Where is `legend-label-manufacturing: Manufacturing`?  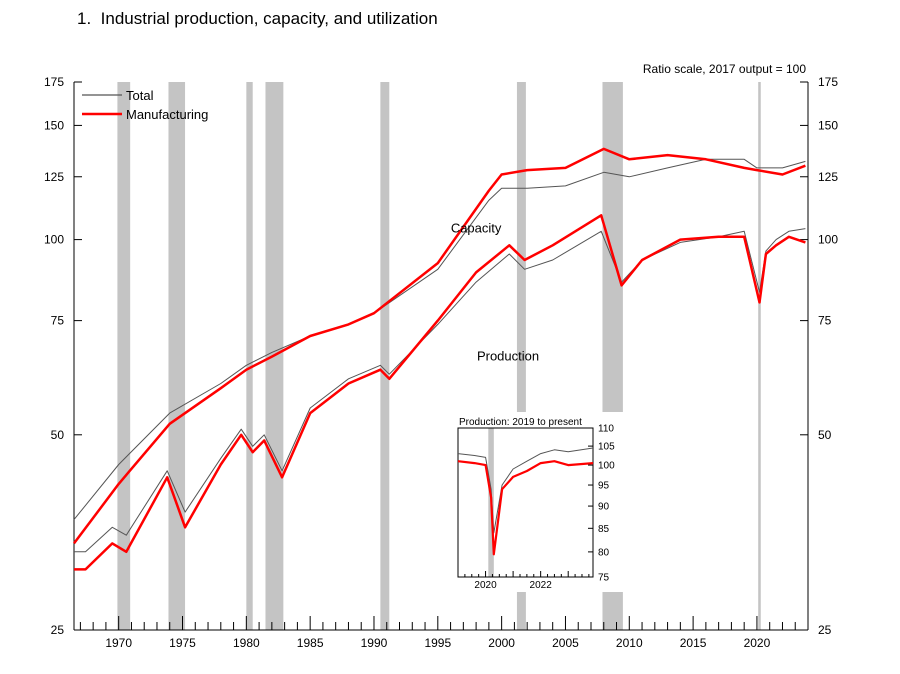 legend-label-manufacturing: Manufacturing is located at coordinates (167, 114).